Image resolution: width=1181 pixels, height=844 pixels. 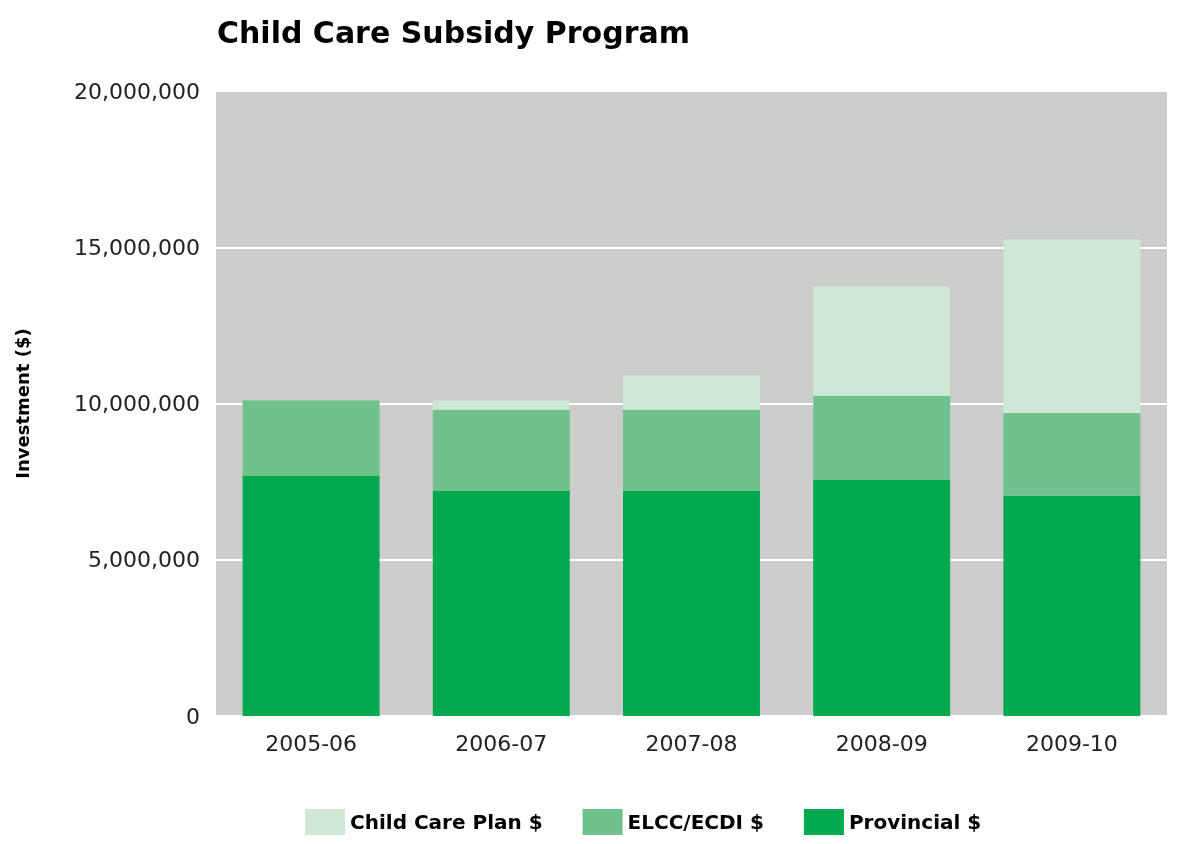 What do you see at coordinates (144, 560) in the screenshot?
I see `y-tick-label: 5,000,000` at bounding box center [144, 560].